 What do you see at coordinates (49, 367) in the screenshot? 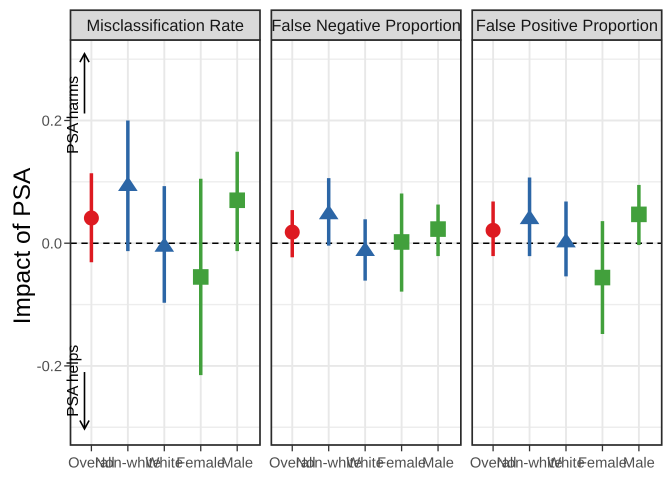
I see `y-axis-label: -0.2` at bounding box center [49, 367].